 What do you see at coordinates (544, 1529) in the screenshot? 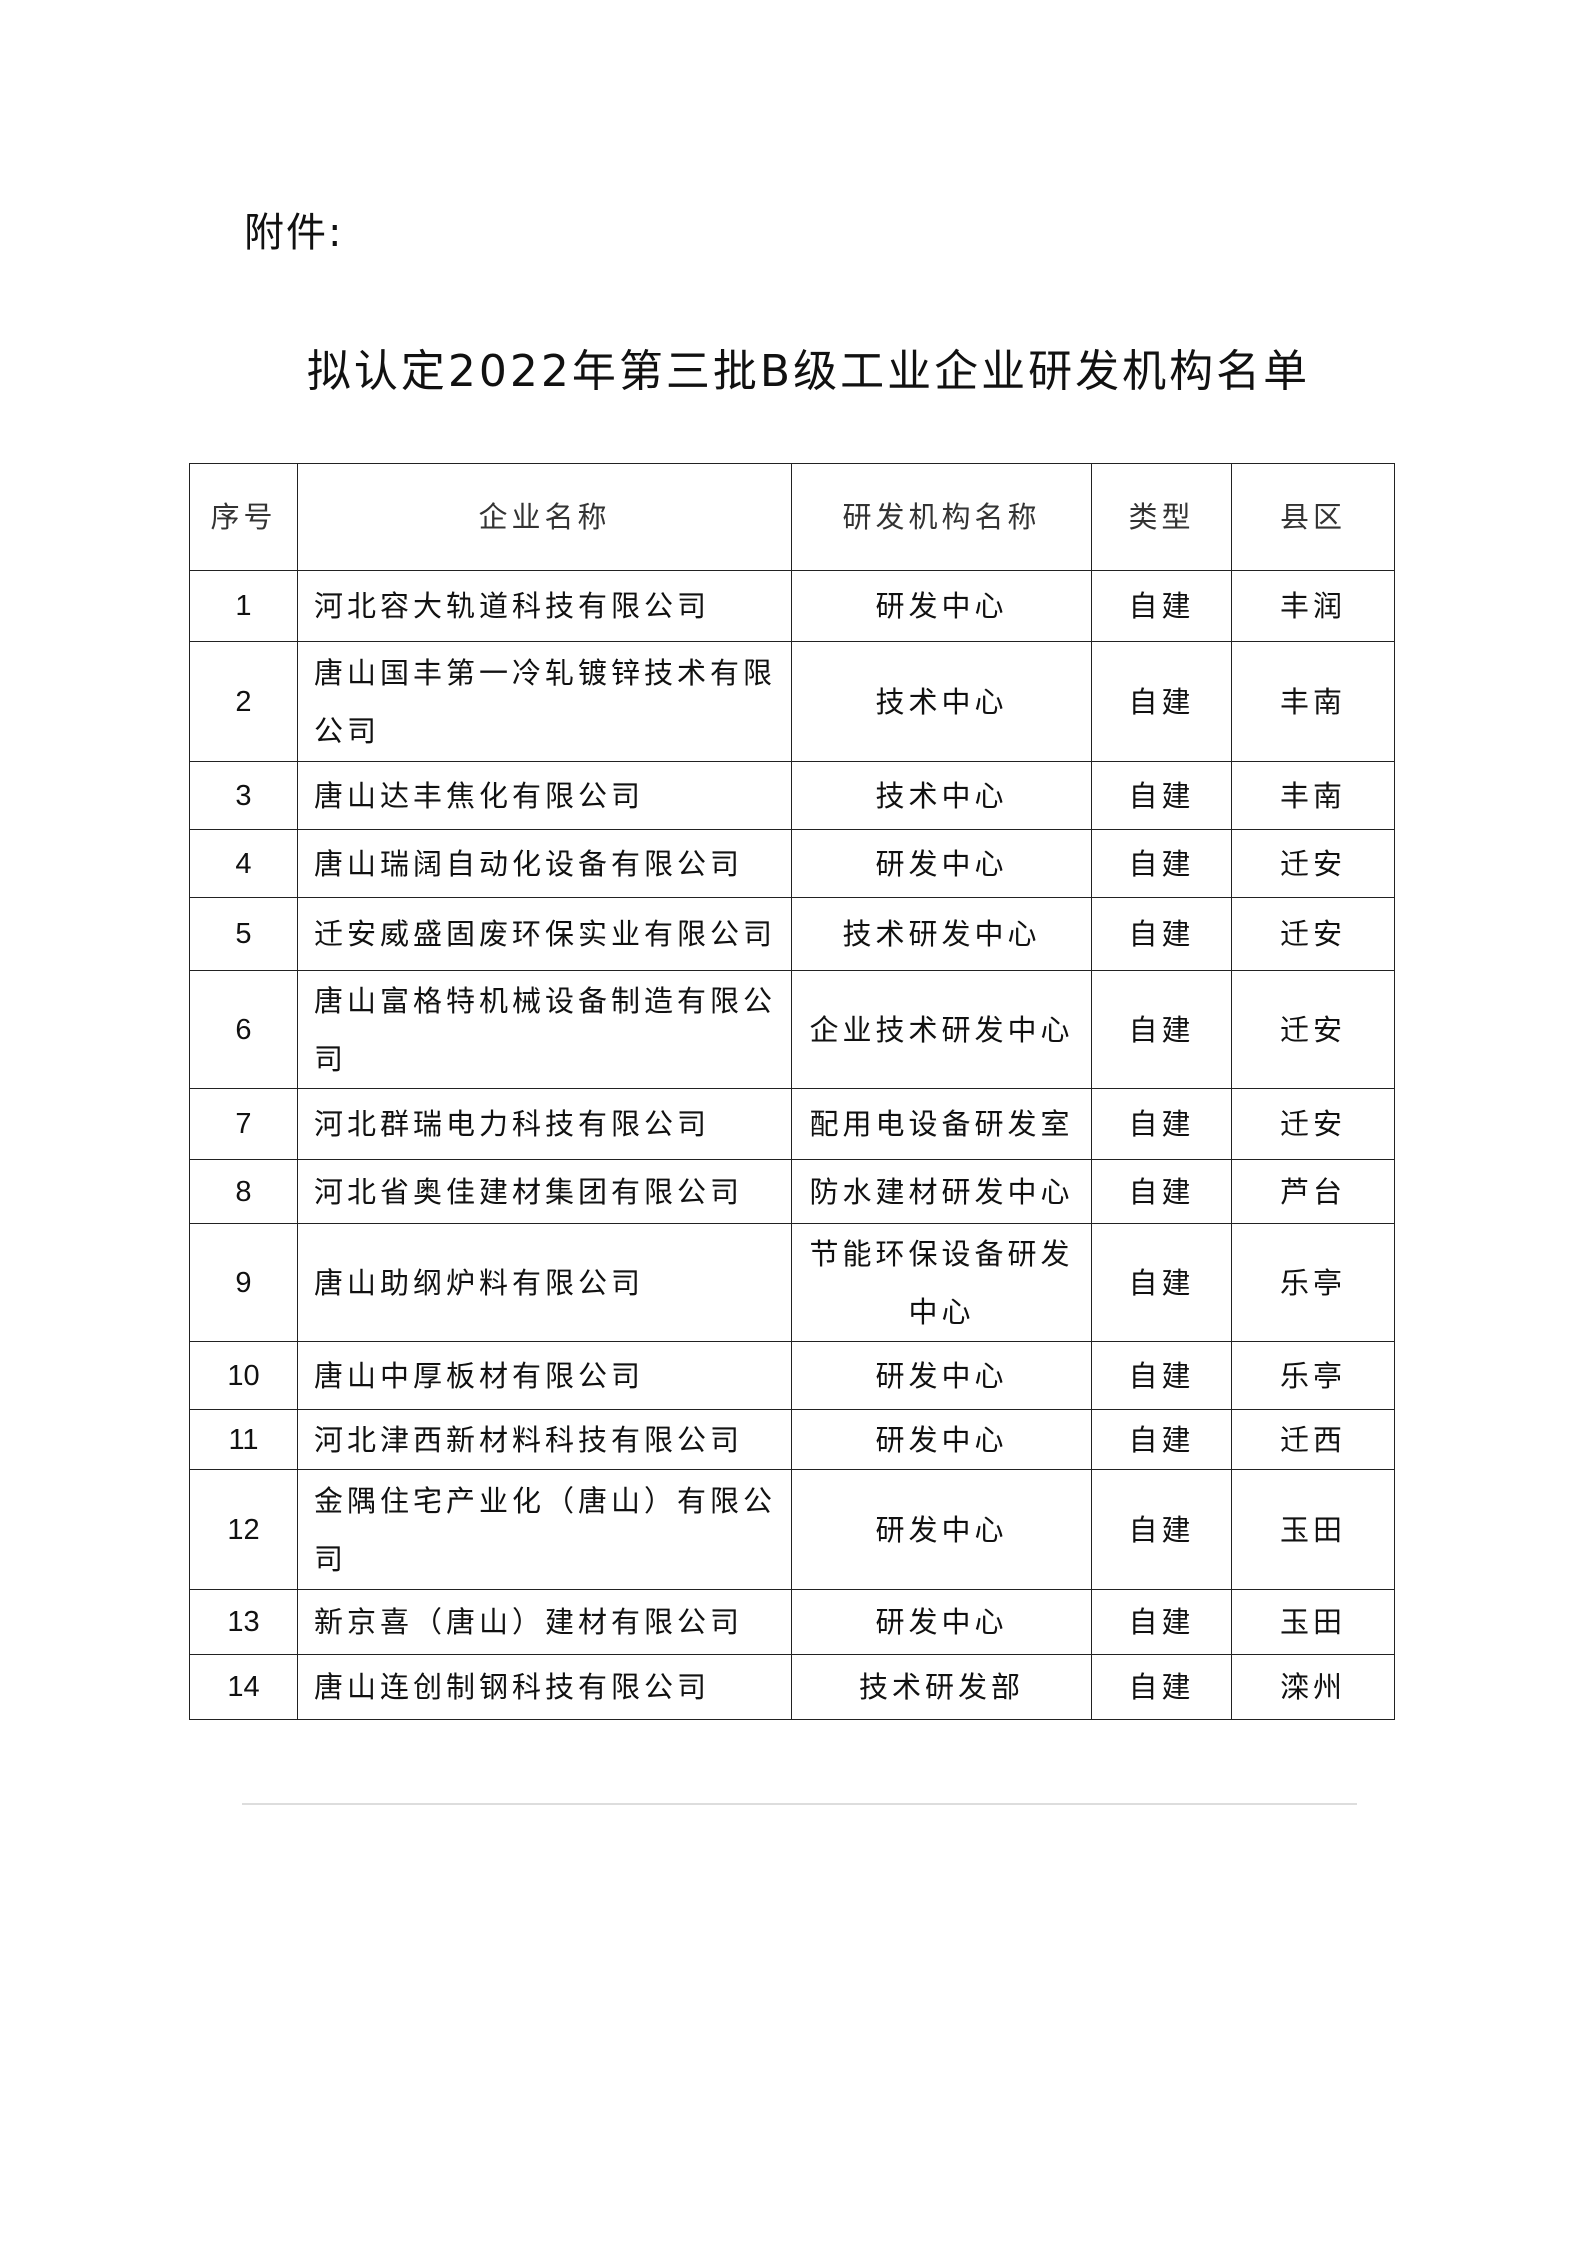
I see `company-name: 金隅住宅产业化（唐山）有限公司` at bounding box center [544, 1529].